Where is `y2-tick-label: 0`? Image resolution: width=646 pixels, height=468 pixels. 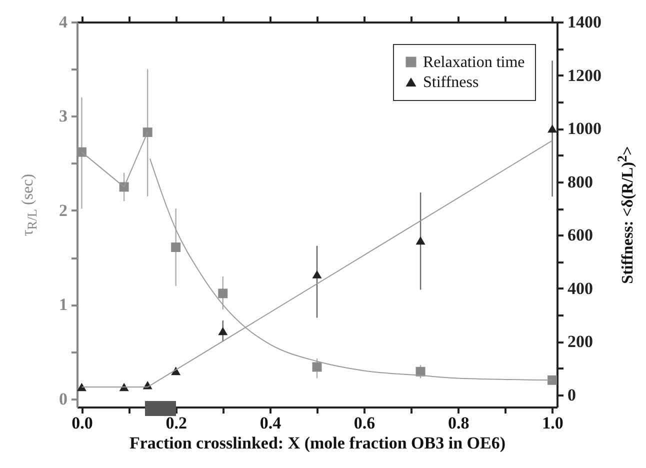 y2-tick-label: 0 is located at coordinates (572, 395).